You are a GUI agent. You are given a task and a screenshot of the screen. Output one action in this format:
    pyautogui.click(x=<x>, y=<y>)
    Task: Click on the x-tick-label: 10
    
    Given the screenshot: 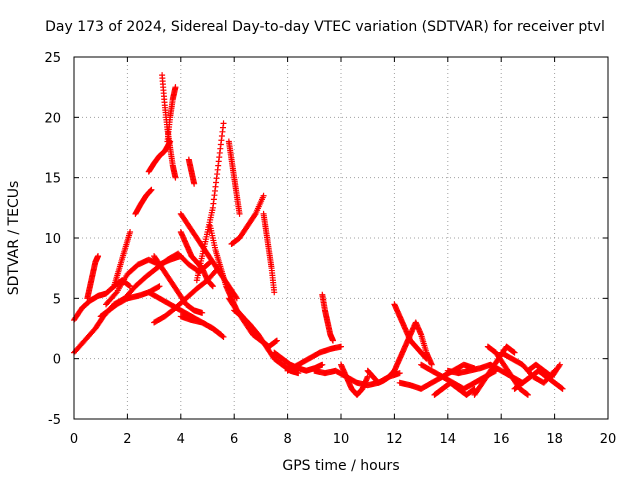 What is the action you would take?
    pyautogui.click(x=341, y=439)
    